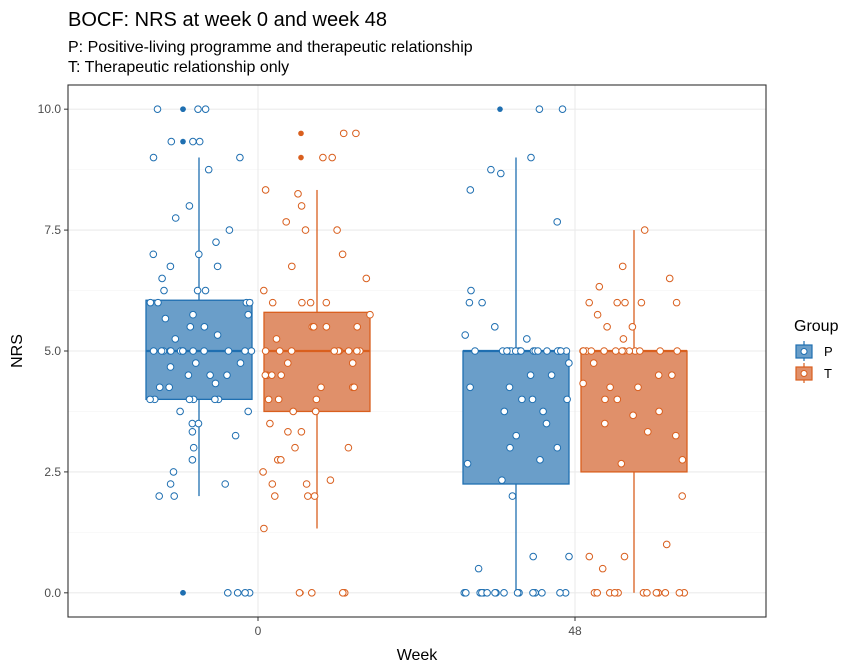 This screenshot has height=672, width=864. Describe the element at coordinates (52, 593) in the screenshot. I see `y-tick-label: 0.0` at that location.